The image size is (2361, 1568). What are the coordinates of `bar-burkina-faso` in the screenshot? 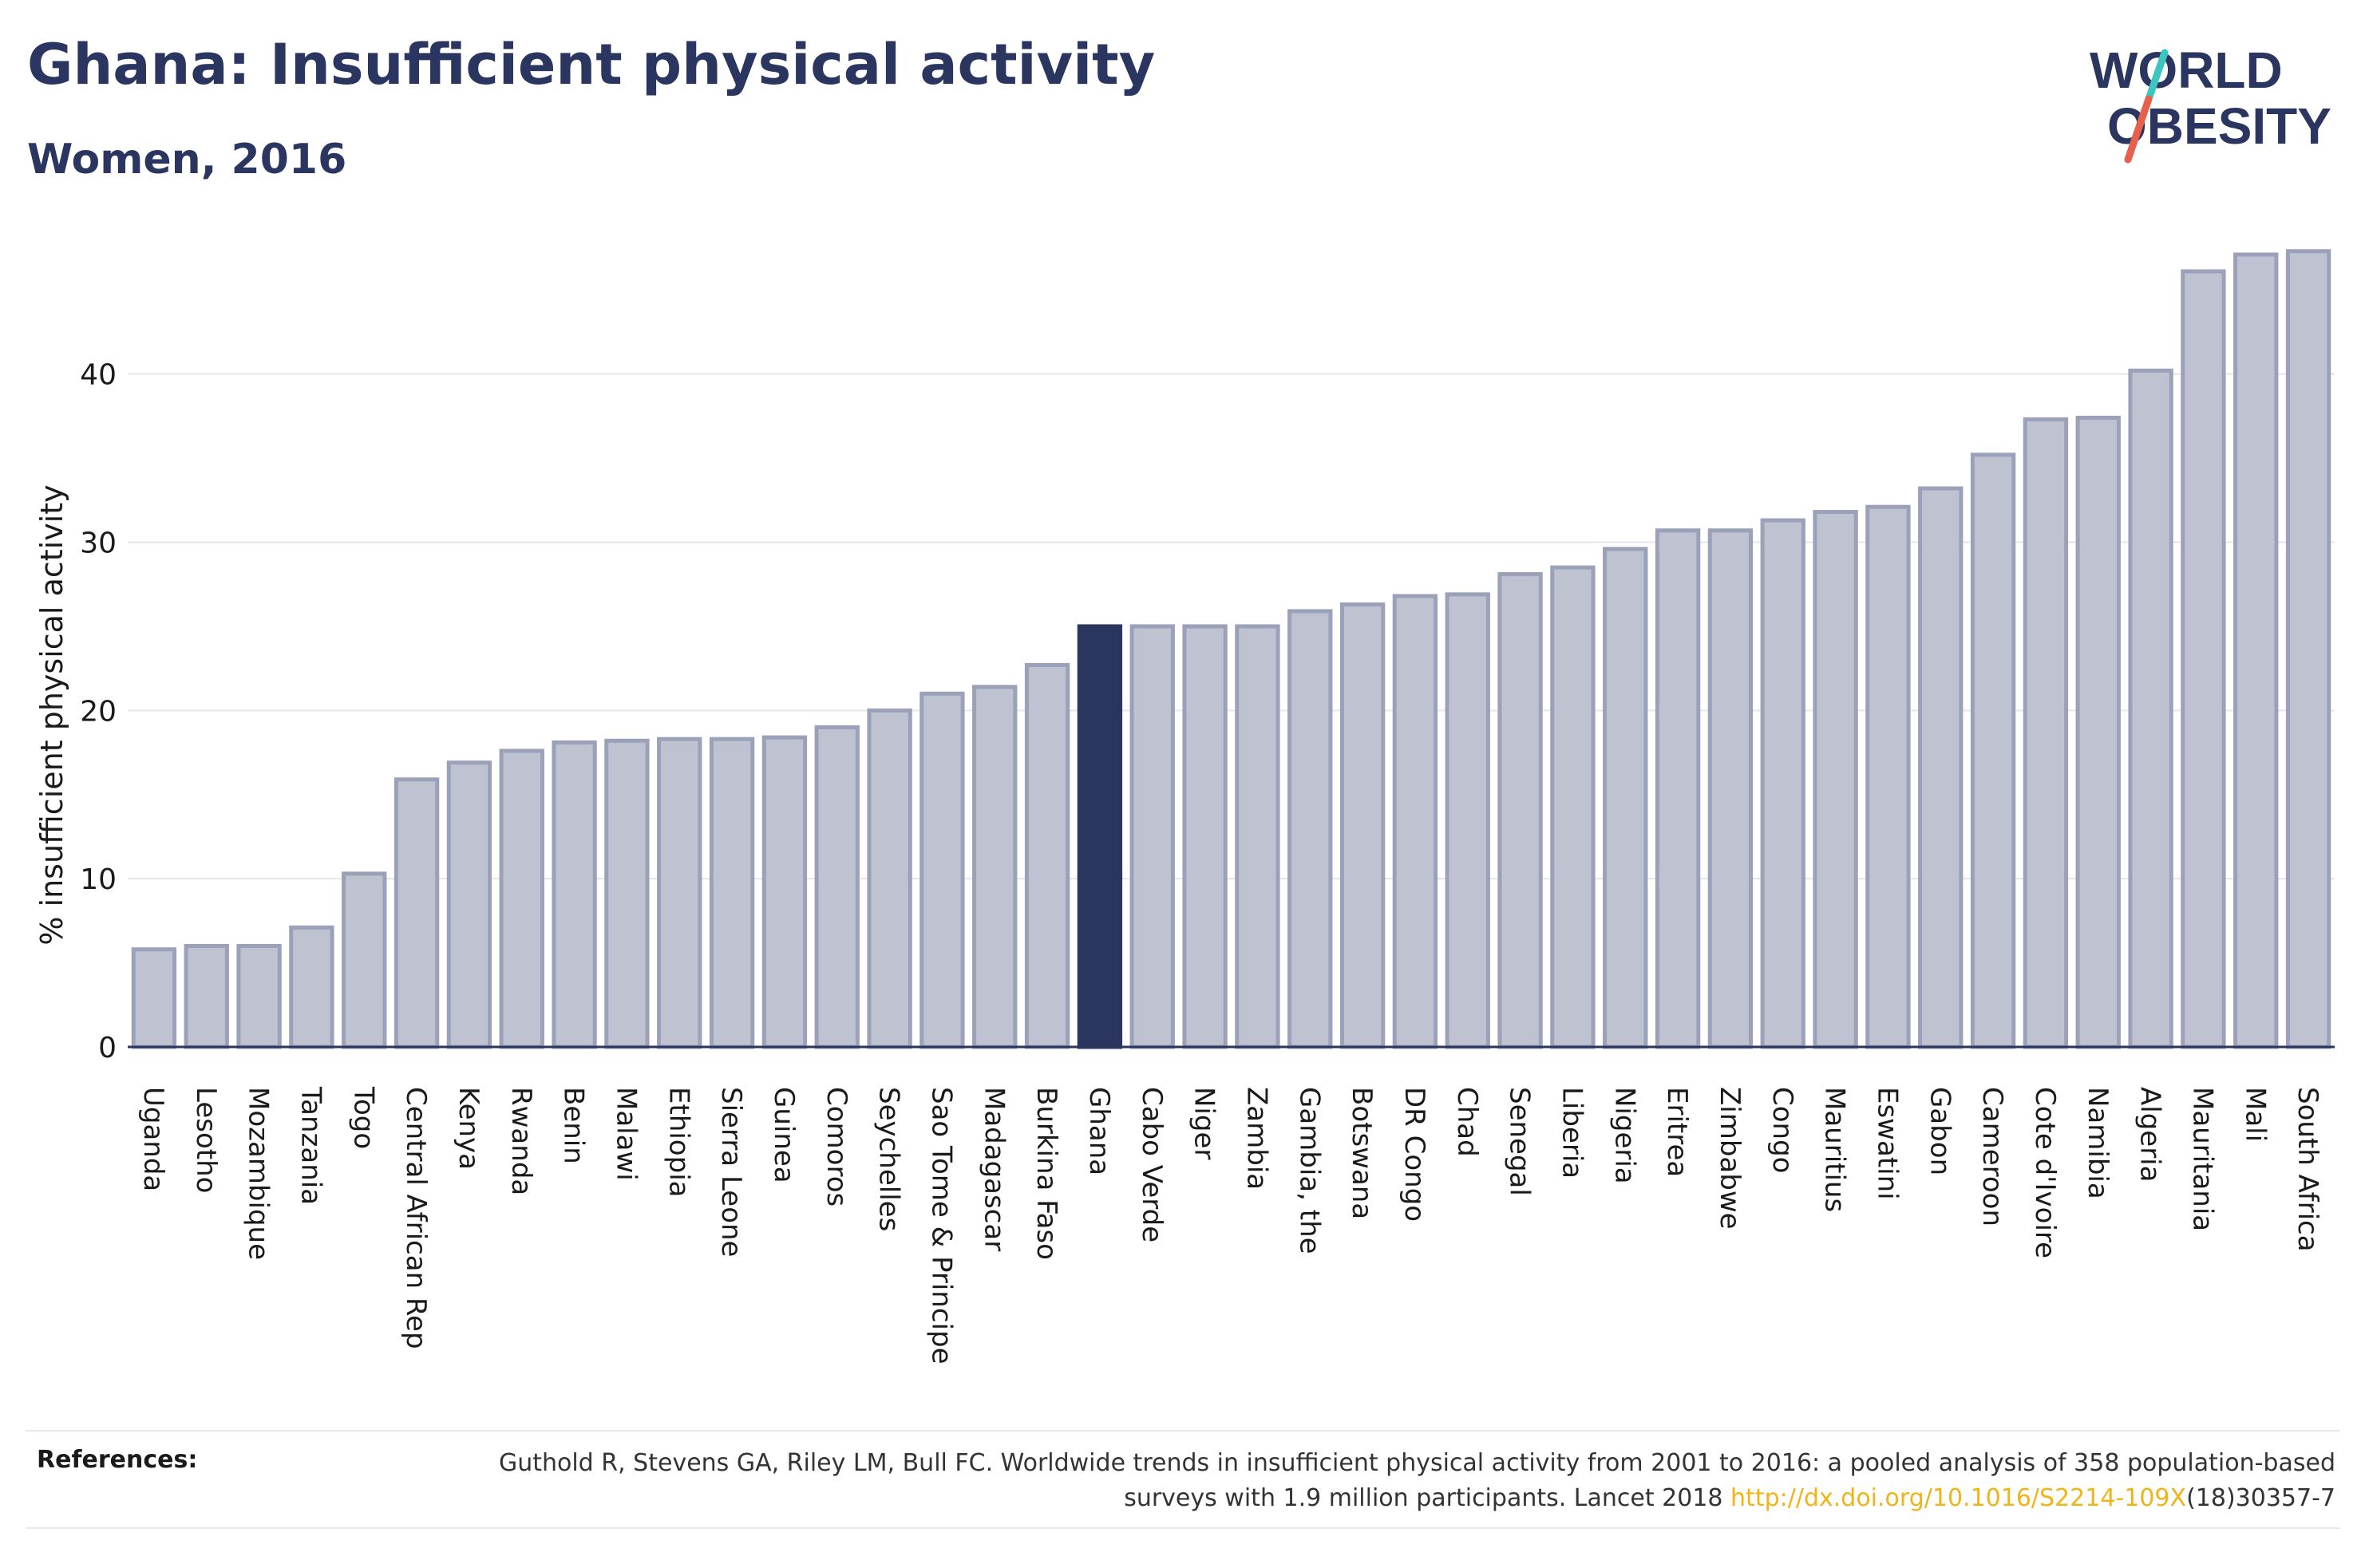 It's located at (1047, 855).